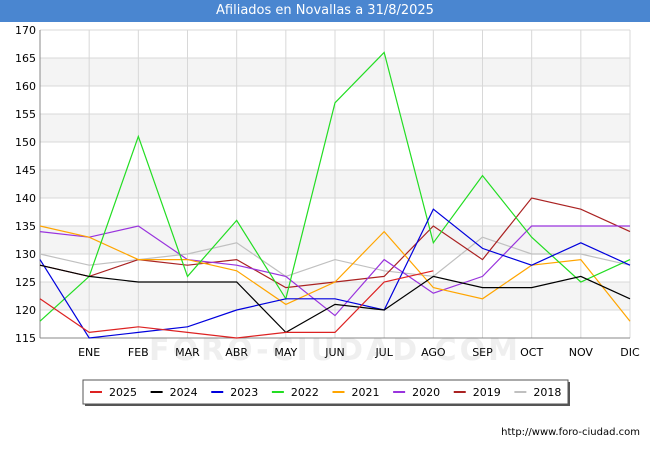 The image size is (650, 450). I want to click on chart-title: Afiliados en Novallas a 31/8/2025, so click(325, 11).